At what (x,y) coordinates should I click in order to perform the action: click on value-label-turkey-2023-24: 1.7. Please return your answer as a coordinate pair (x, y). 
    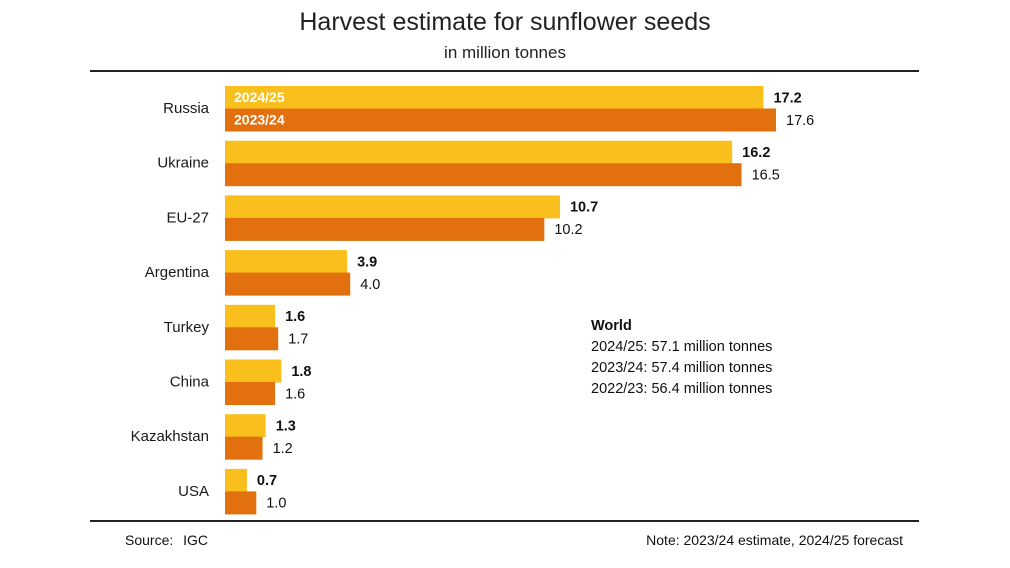
    Looking at the image, I should click on (298, 340).